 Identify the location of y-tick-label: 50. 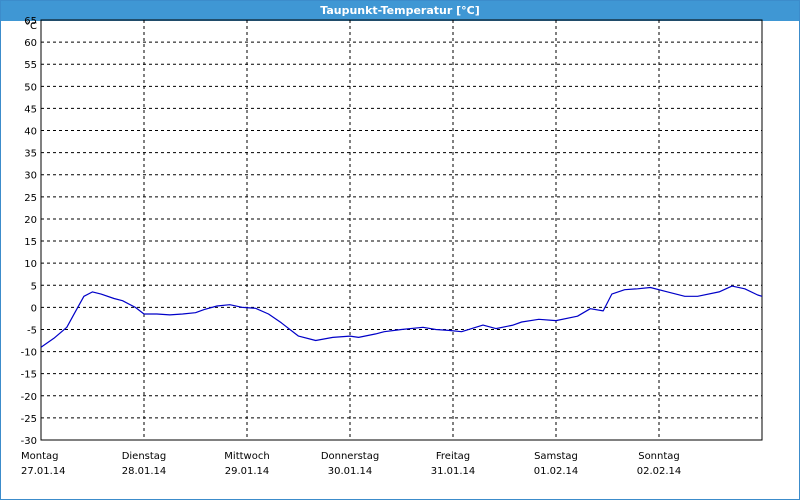
(30, 87).